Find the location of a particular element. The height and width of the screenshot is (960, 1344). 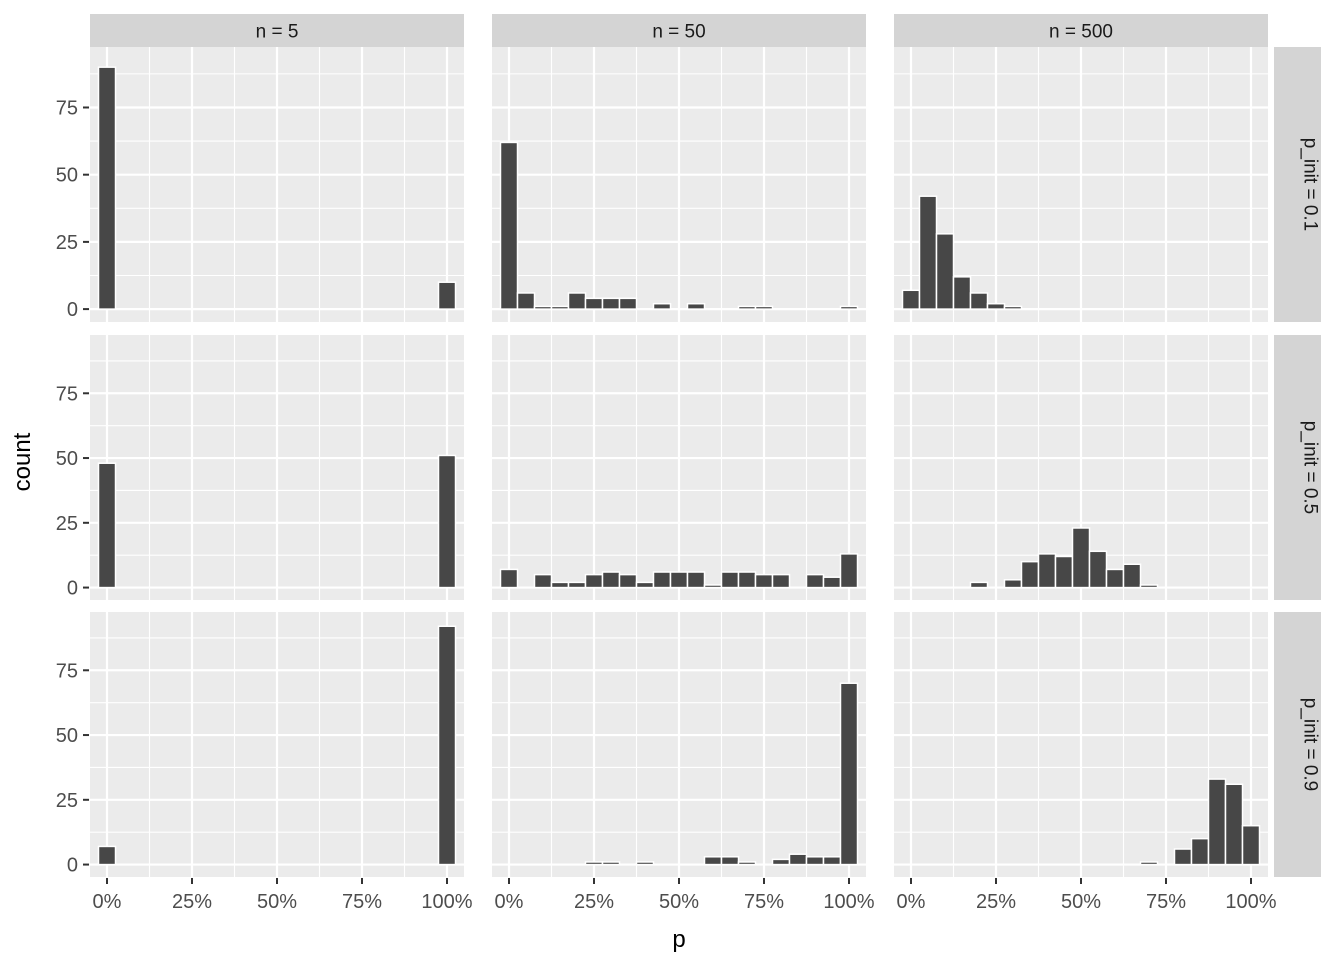

x-axis-tick-label: 50% is located at coordinates (1081, 902).